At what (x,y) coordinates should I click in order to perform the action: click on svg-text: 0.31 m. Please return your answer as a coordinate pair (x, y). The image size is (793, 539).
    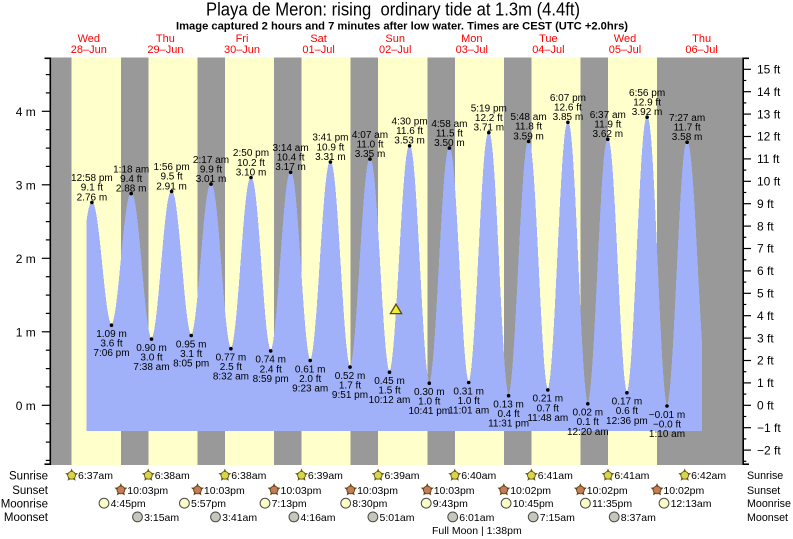
    Looking at the image, I should click on (468, 391).